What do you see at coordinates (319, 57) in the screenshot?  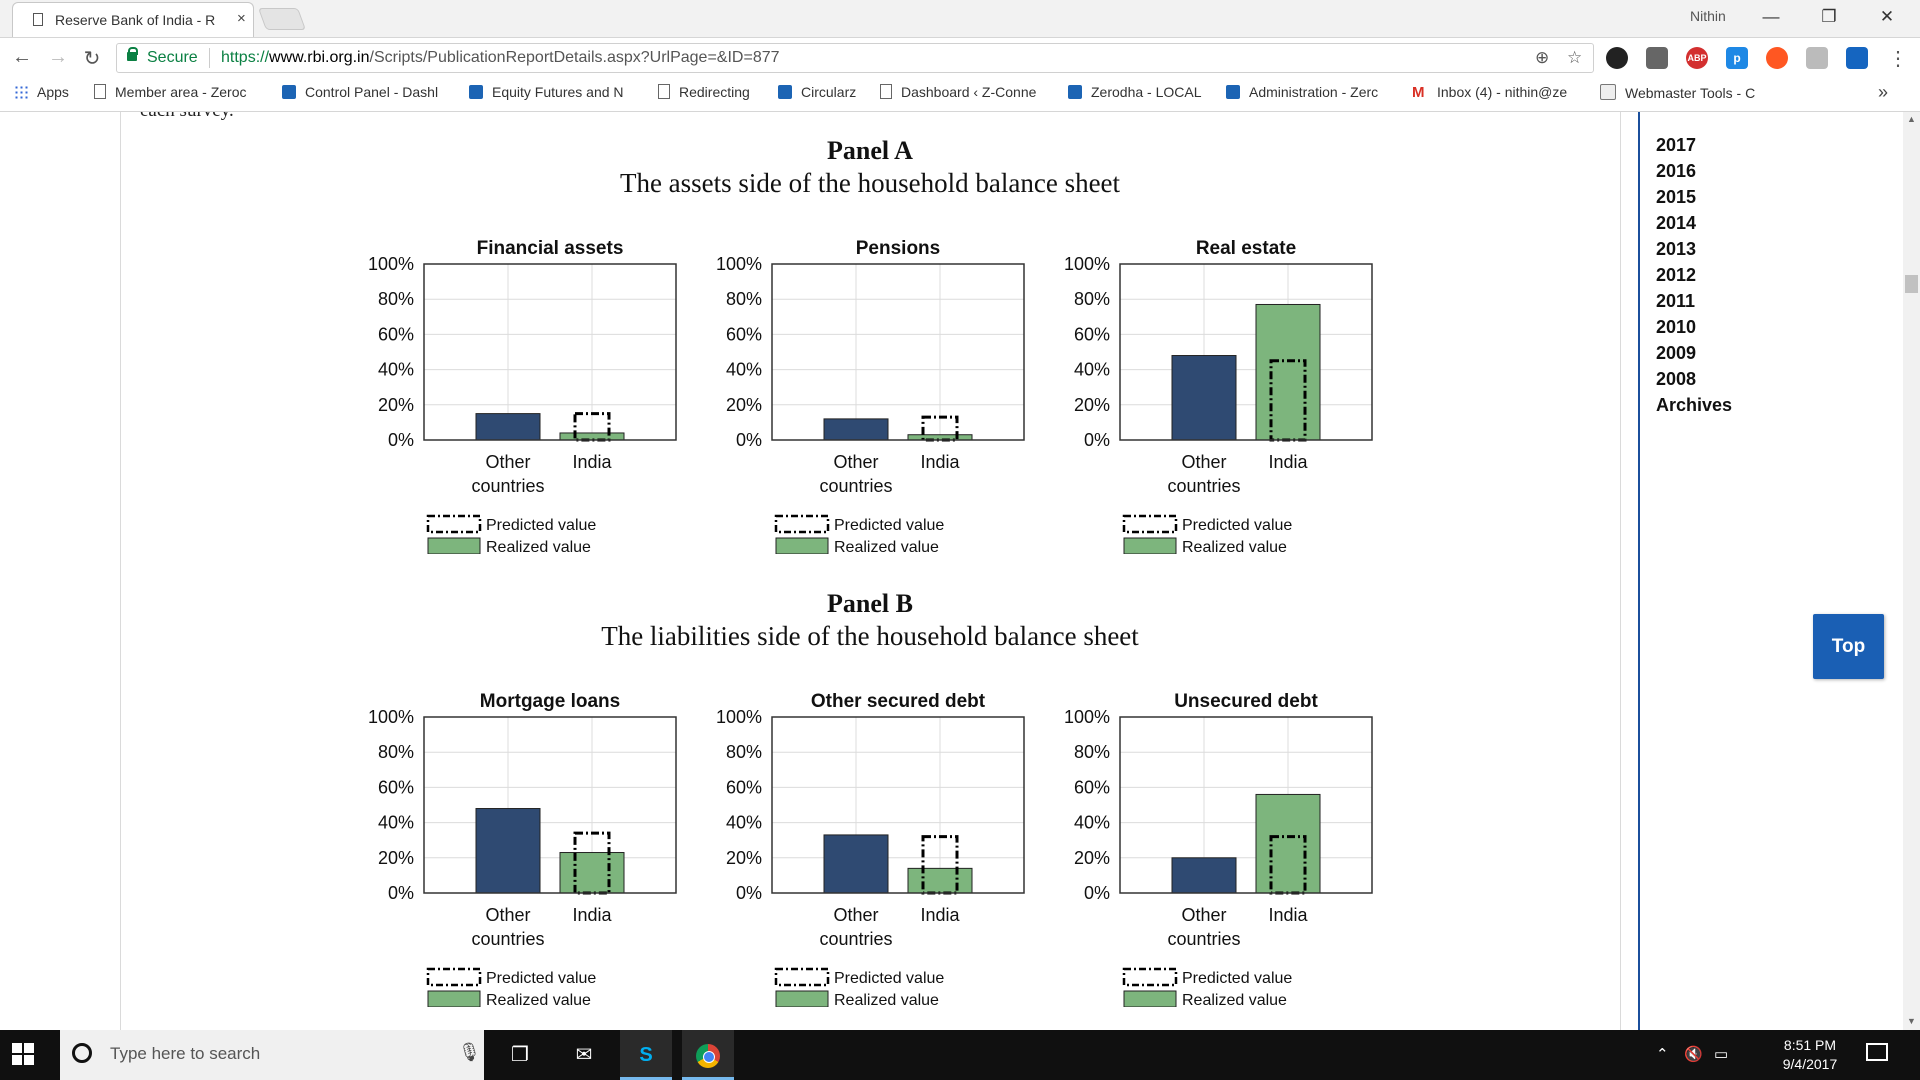 I see `url-host: www.rbi.org.in` at bounding box center [319, 57].